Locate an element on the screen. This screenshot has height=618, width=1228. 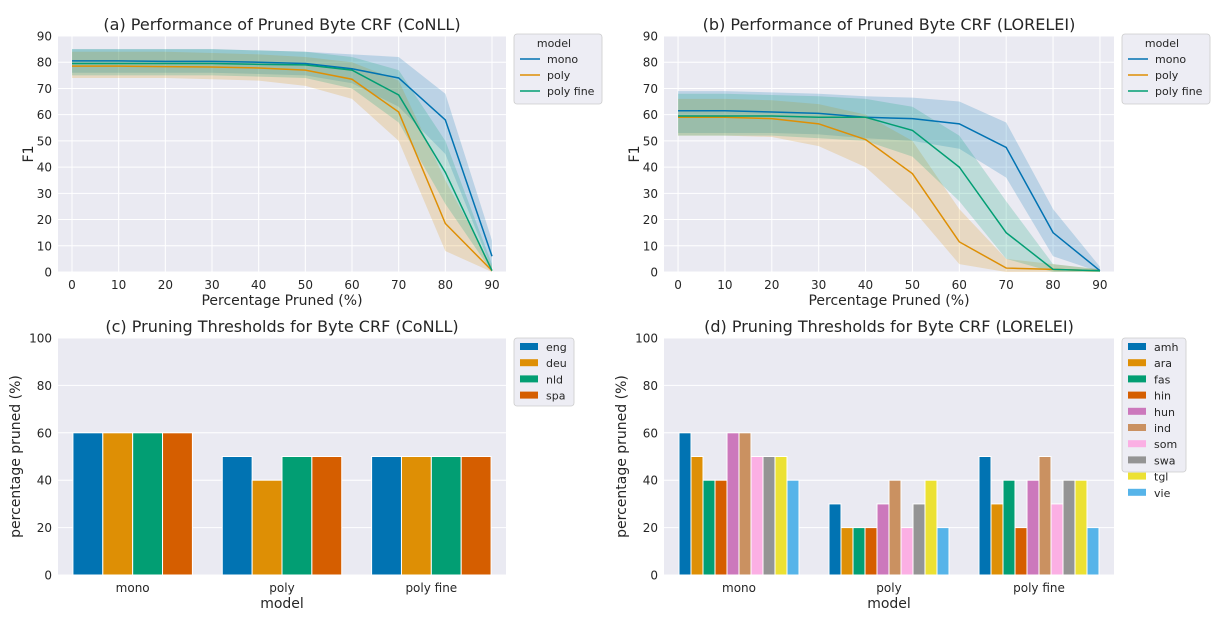
legend-label: poly is located at coordinates (1167, 75).